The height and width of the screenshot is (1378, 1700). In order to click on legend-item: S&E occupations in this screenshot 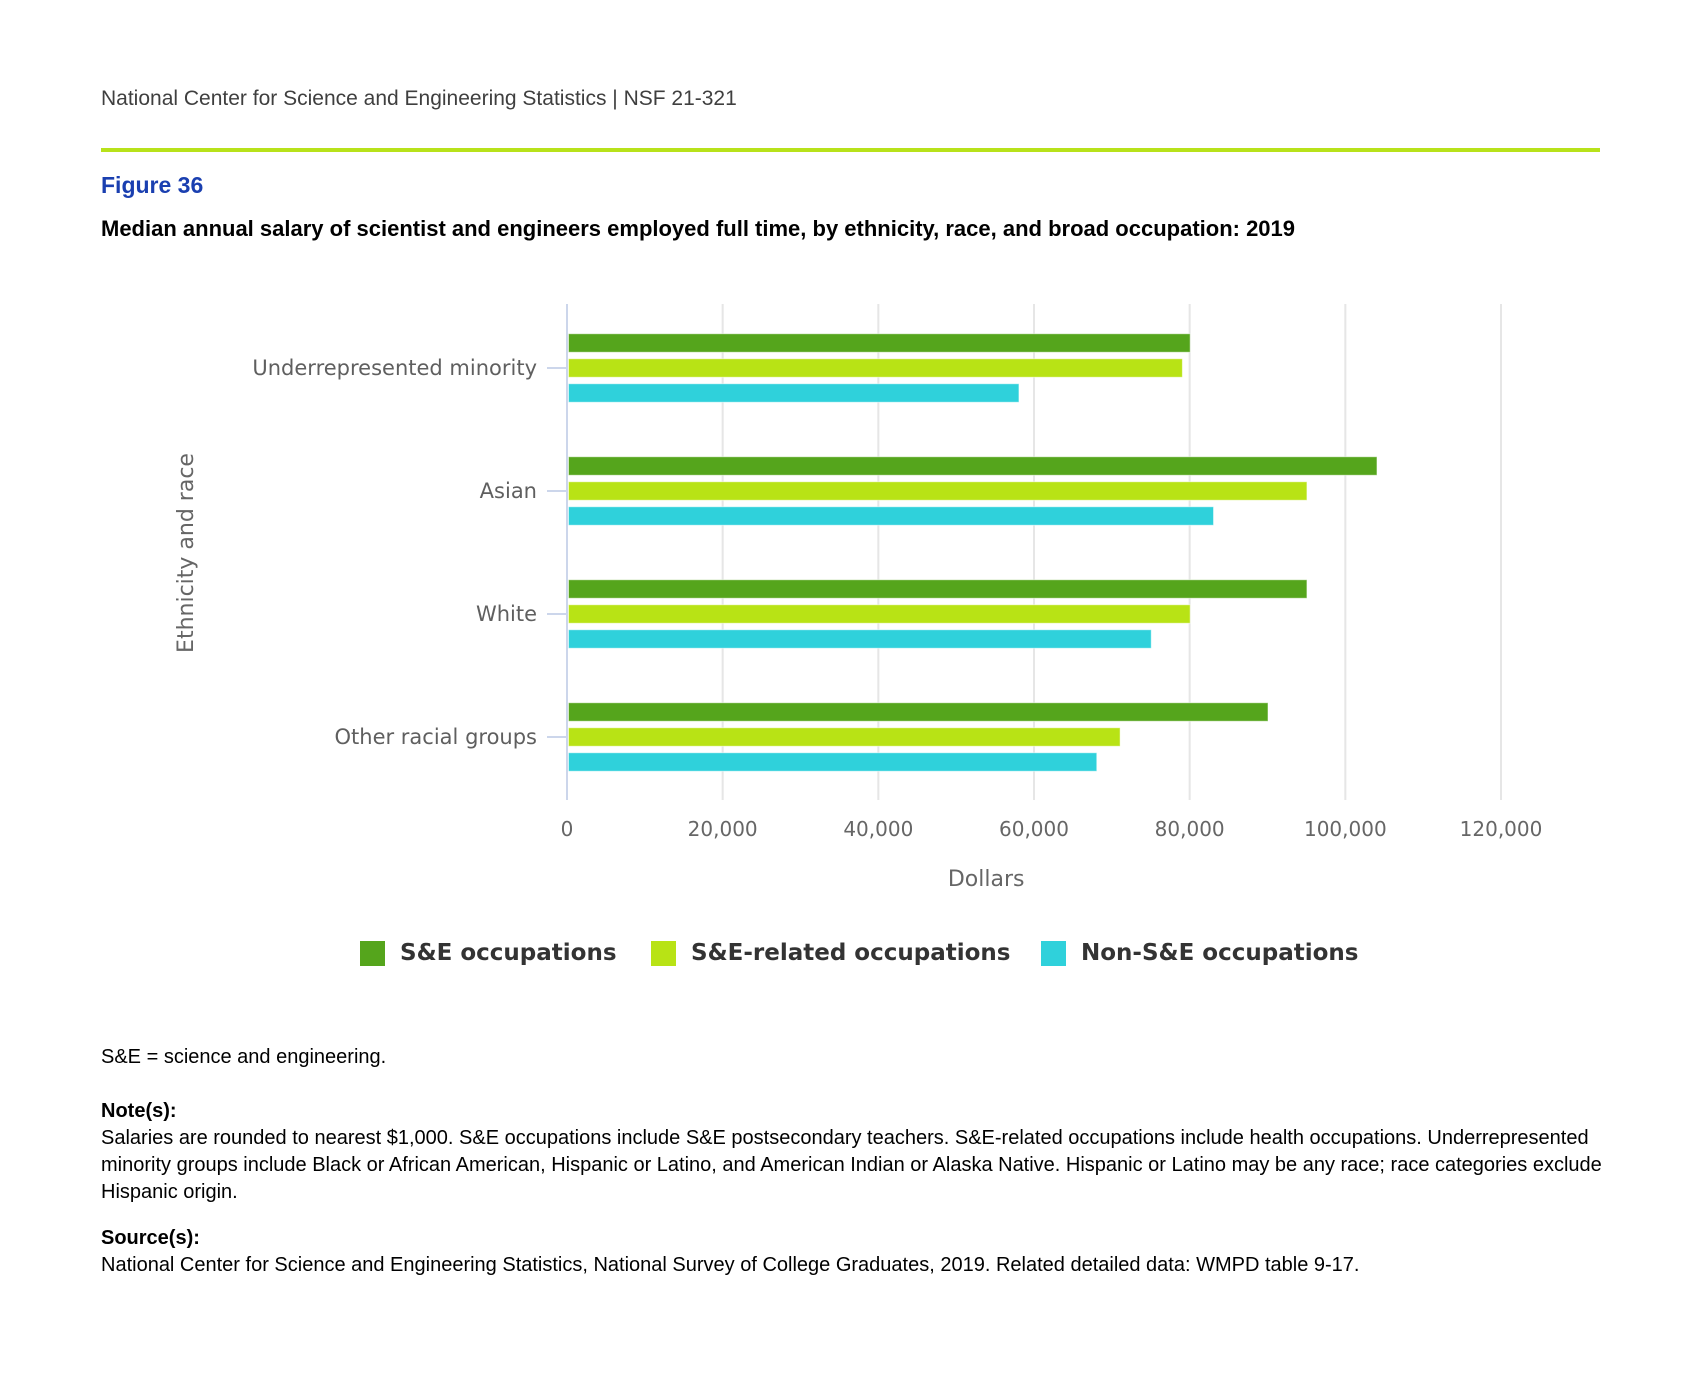, I will do `click(488, 953)`.